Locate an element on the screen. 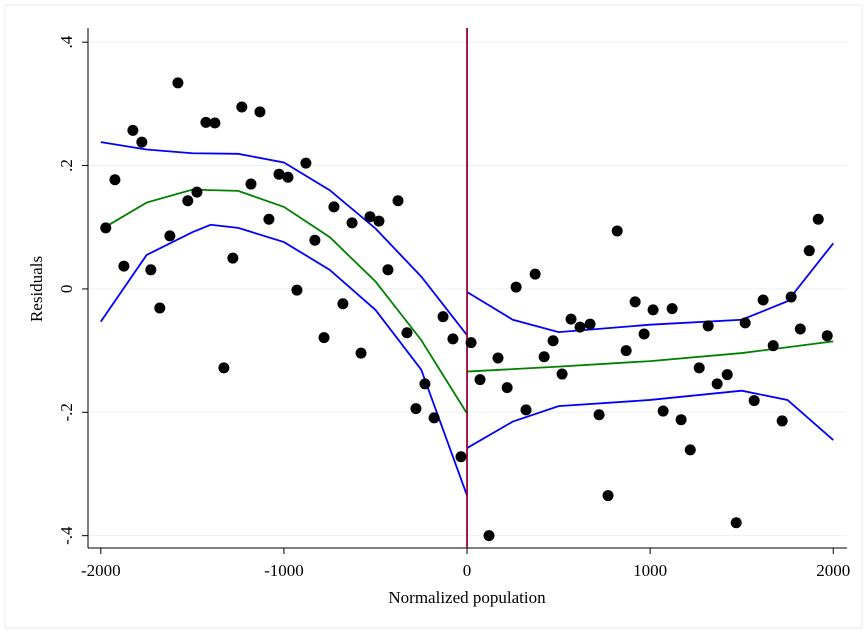 The height and width of the screenshot is (634, 868). x-tick-label: -2000 is located at coordinates (101, 570).